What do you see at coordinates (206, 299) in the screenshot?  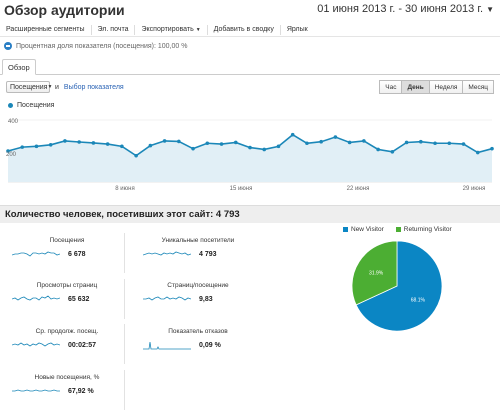 I see `metric-value: 9,83` at bounding box center [206, 299].